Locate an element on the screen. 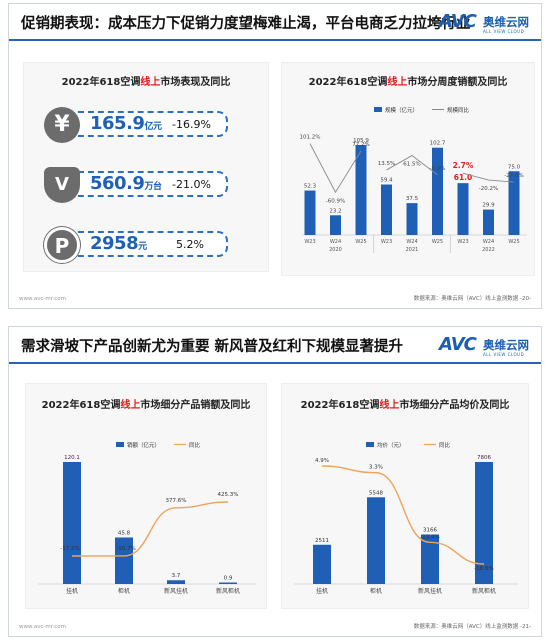  bar-value-label: 29.9 is located at coordinates (488, 206).